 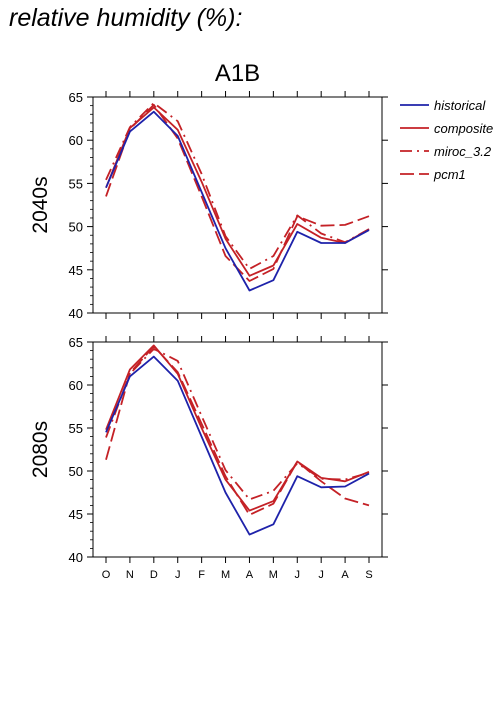 What do you see at coordinates (368, 575) in the screenshot?
I see `x-tick-label: S` at bounding box center [368, 575].